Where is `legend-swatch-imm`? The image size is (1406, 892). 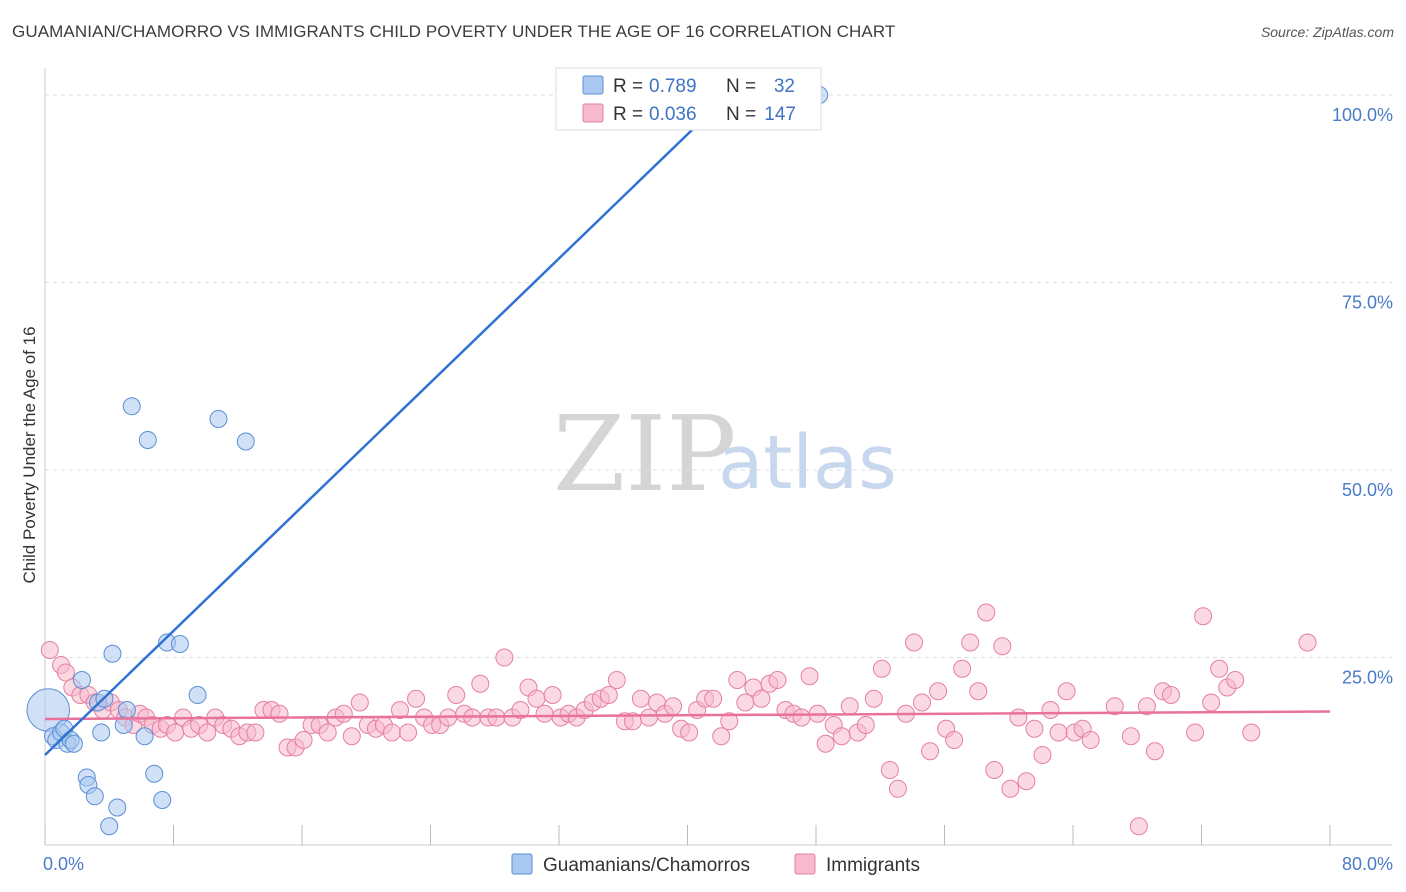 legend-swatch-imm is located at coordinates (805, 864).